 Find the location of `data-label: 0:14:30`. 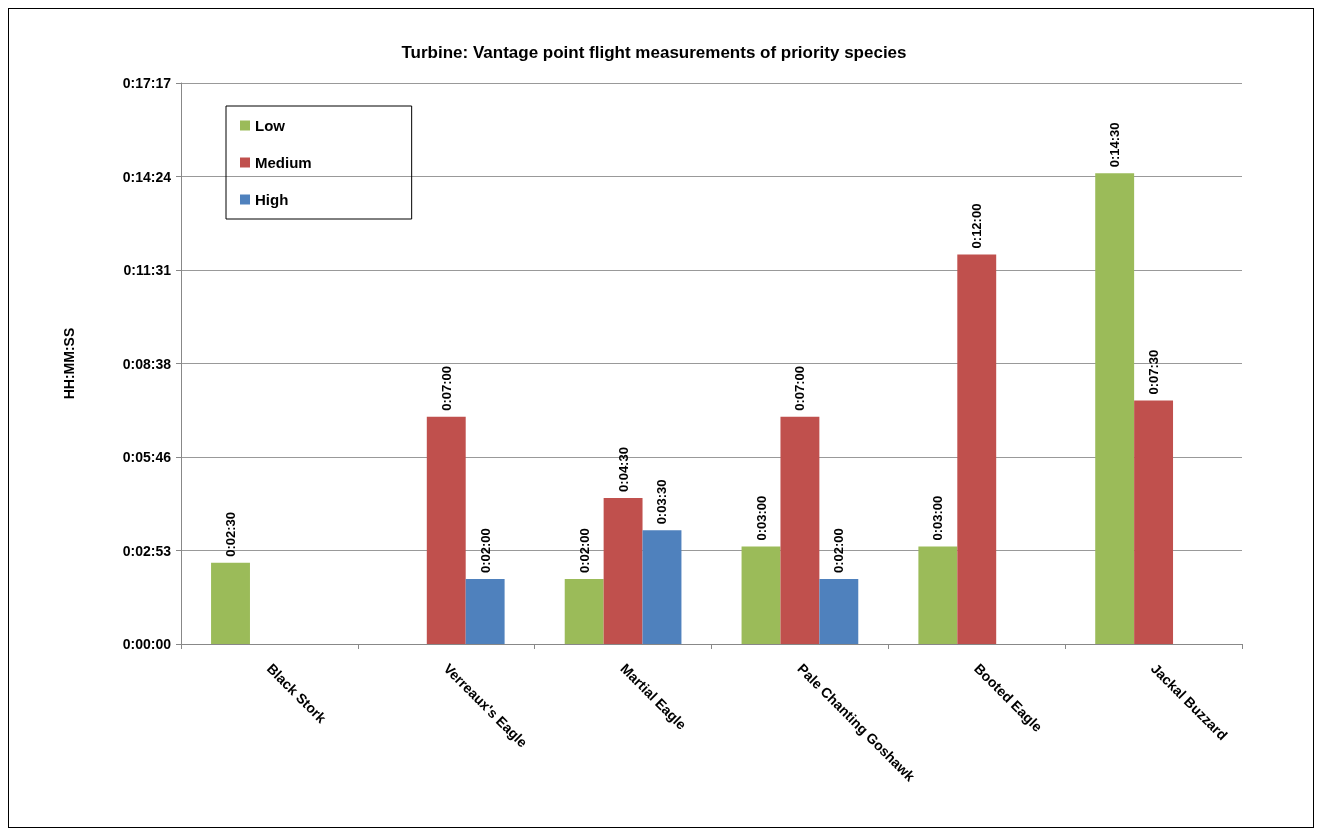

data-label: 0:14:30 is located at coordinates (1115, 145).